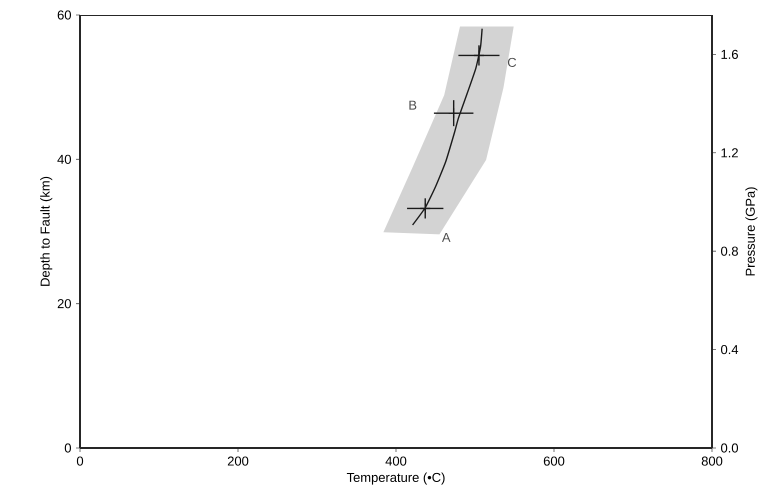 This screenshot has width=763, height=489. I want to click on y-tick-label: 40, so click(64, 159).